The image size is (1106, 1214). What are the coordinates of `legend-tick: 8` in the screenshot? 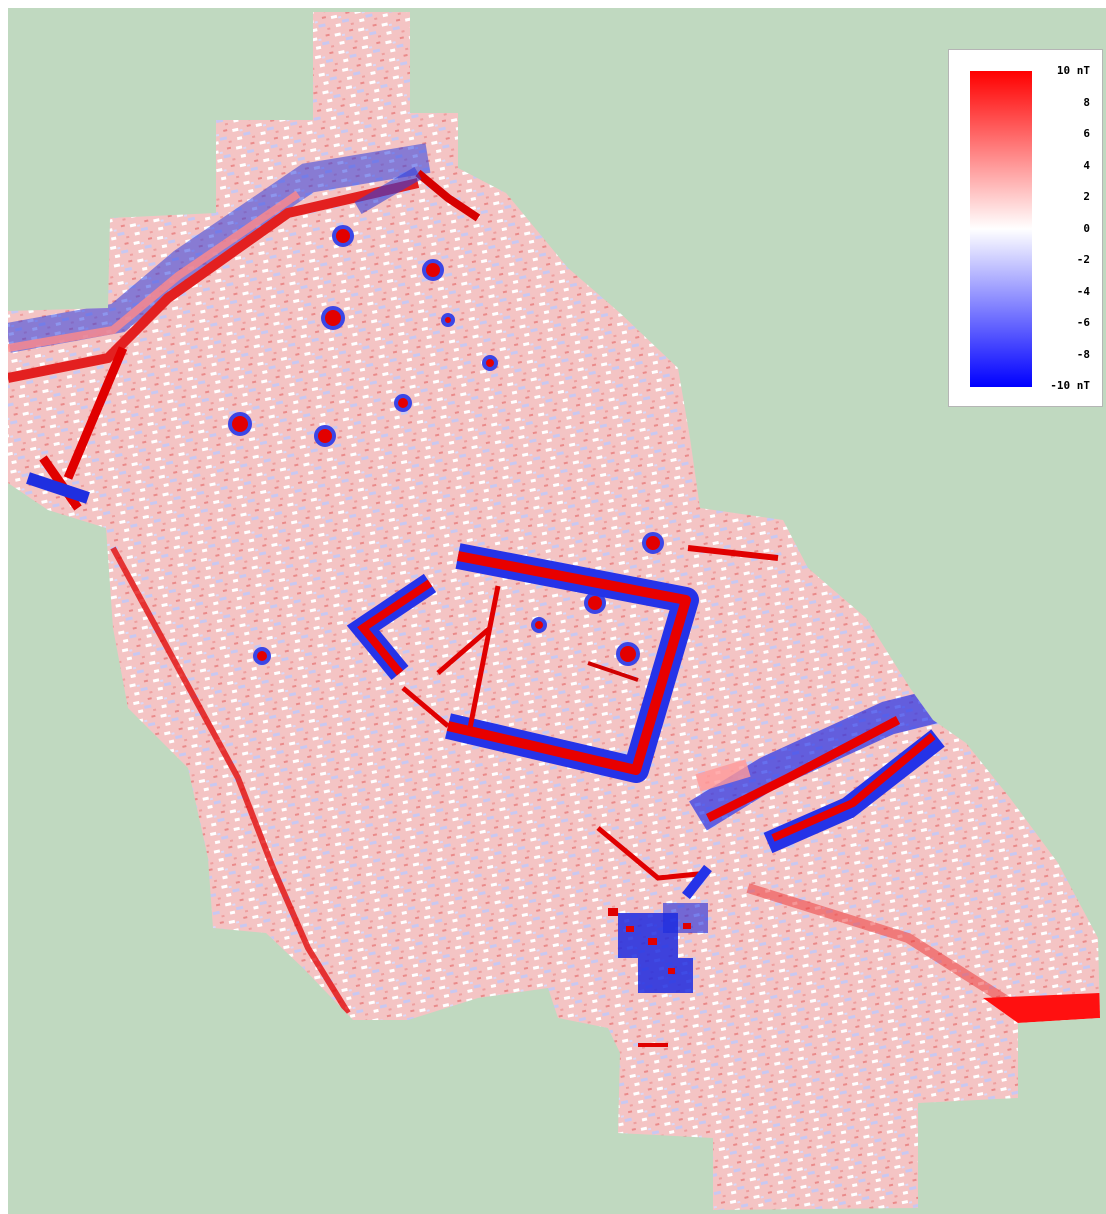 It's located at (1086, 102).